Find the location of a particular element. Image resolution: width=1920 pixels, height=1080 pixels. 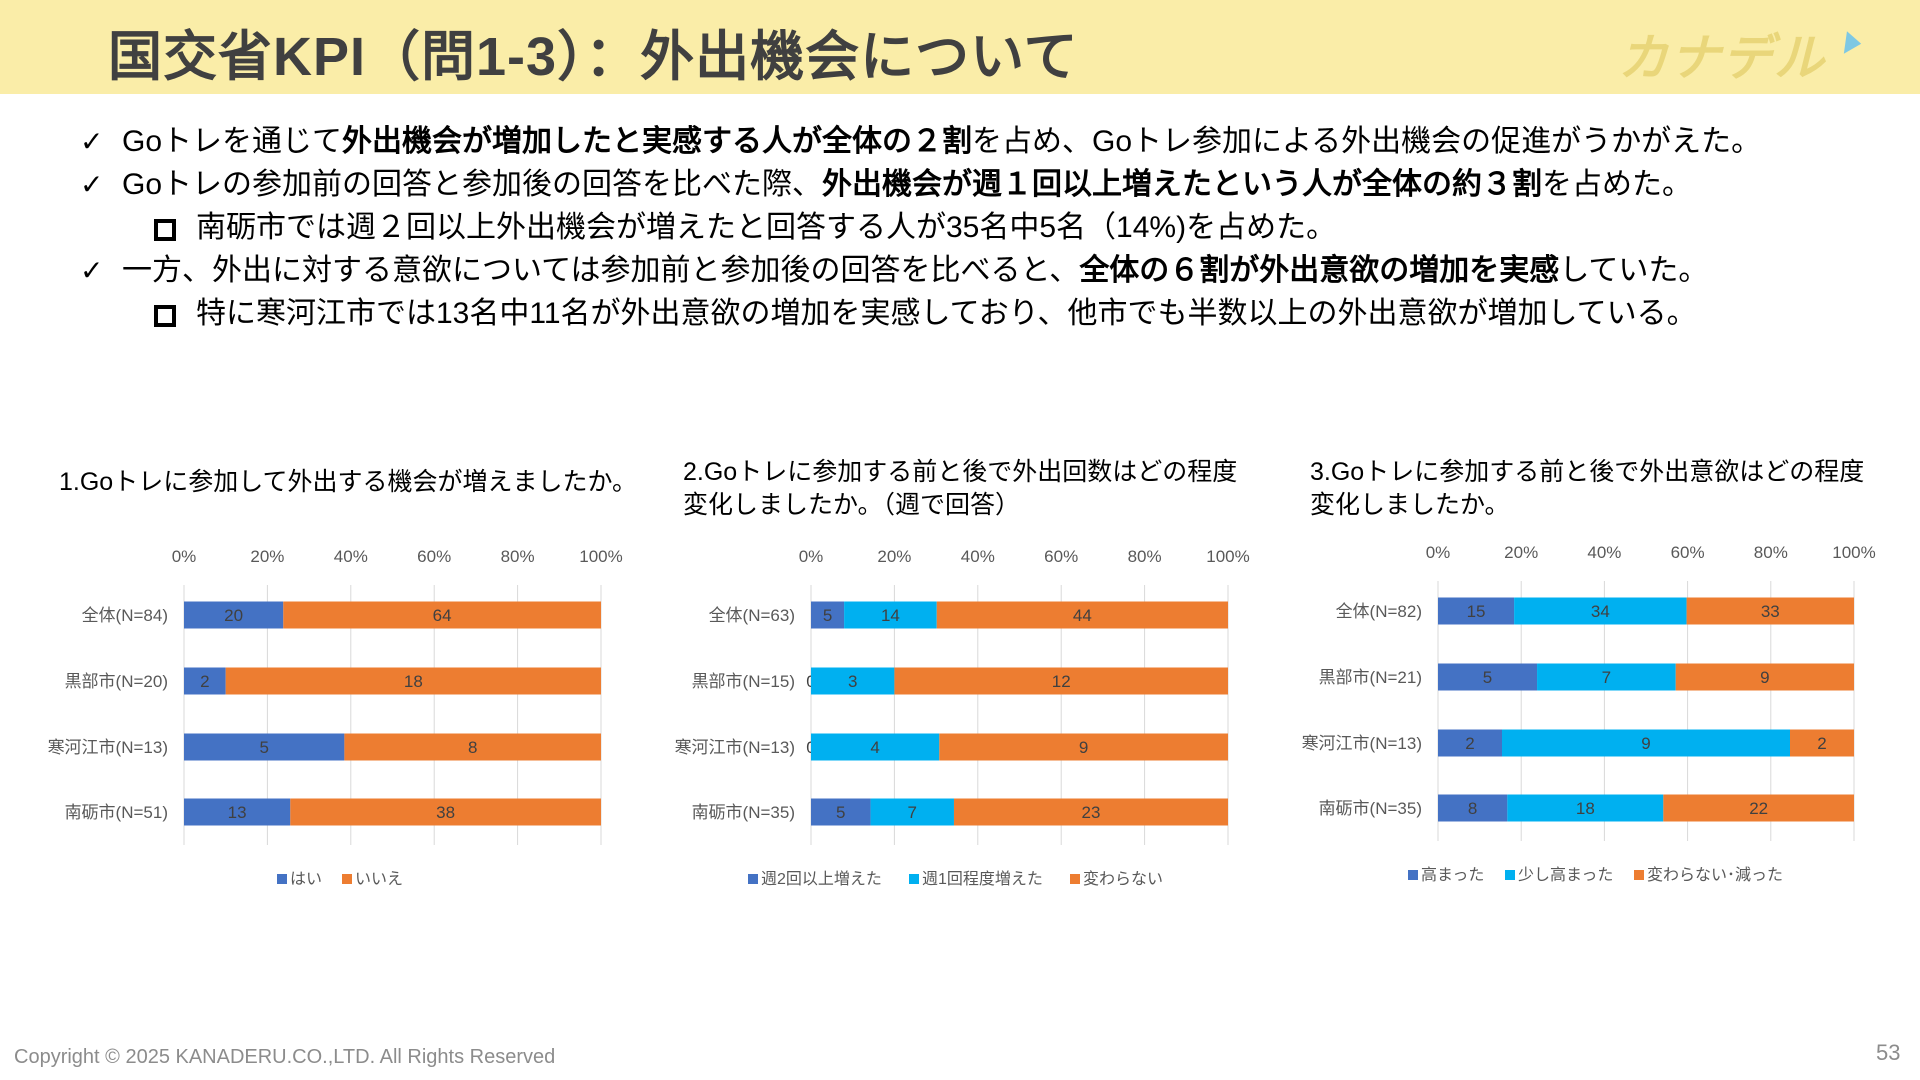

data-label: 64 is located at coordinates (442, 615).